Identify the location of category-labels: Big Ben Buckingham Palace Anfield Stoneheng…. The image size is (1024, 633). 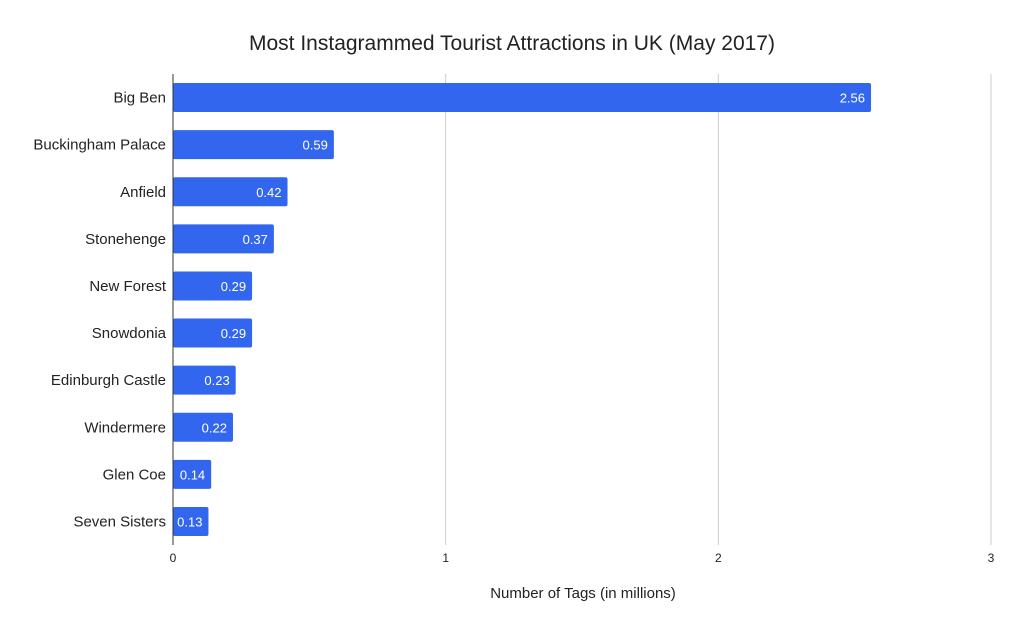
(99, 310).